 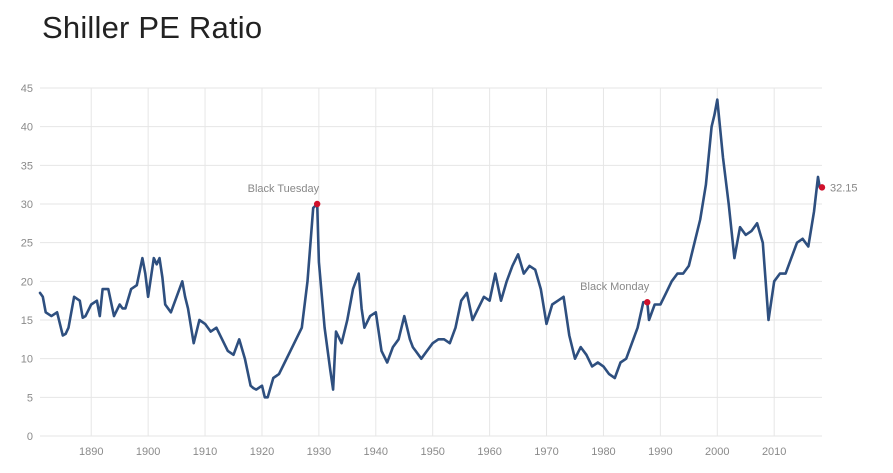 What do you see at coordinates (717, 452) in the screenshot?
I see `x-tick-label: 2000` at bounding box center [717, 452].